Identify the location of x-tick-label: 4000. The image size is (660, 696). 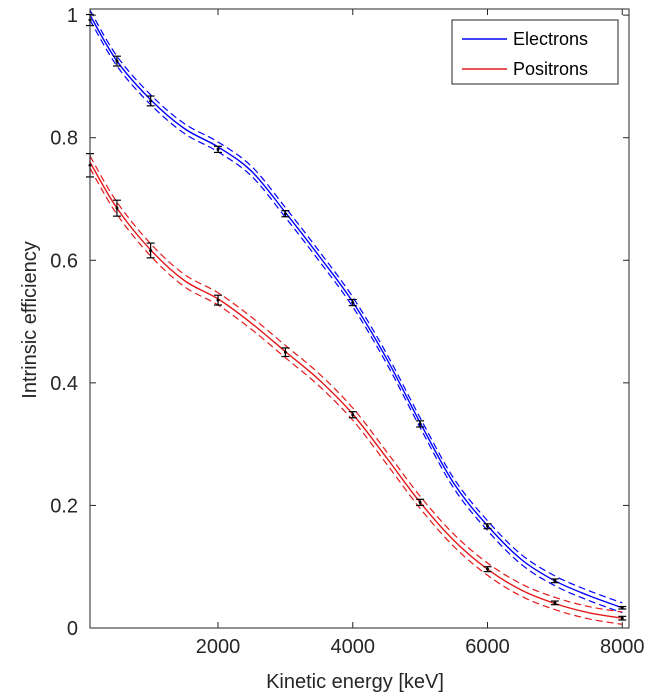
(353, 647).